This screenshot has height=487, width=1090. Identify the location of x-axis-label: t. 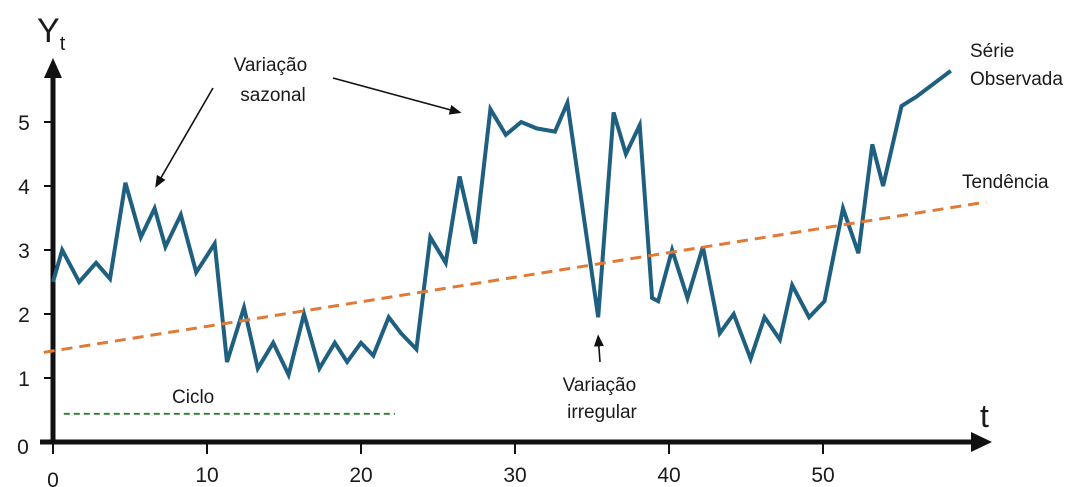
(984, 416).